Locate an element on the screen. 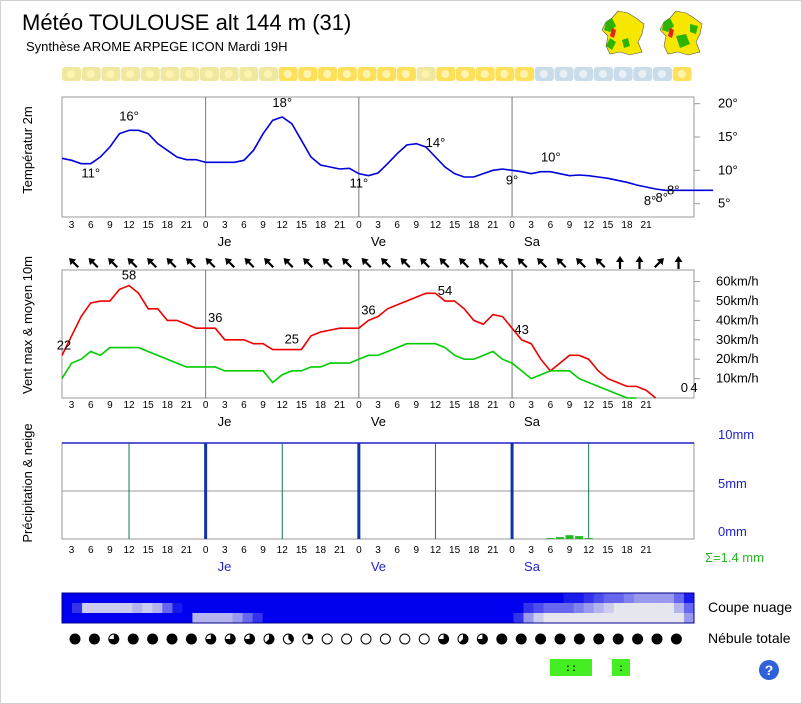  wind-annotation: 58 is located at coordinates (129, 275).